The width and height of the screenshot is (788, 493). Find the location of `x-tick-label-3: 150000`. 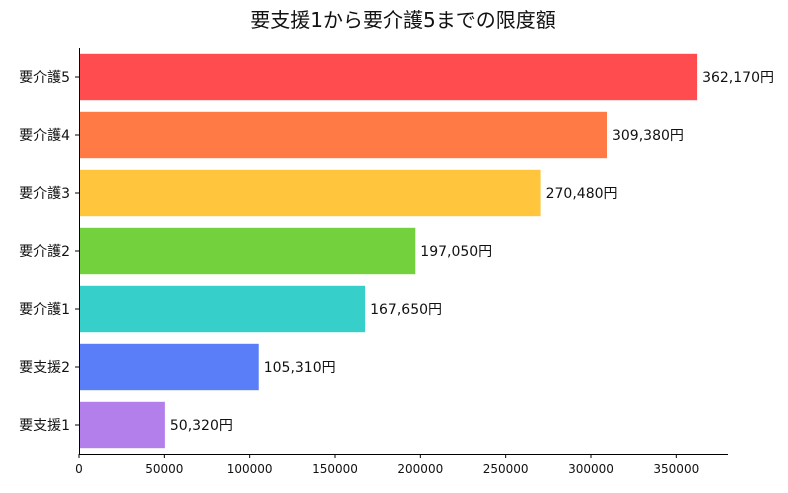

x-tick-label-3: 150000 is located at coordinates (335, 469).